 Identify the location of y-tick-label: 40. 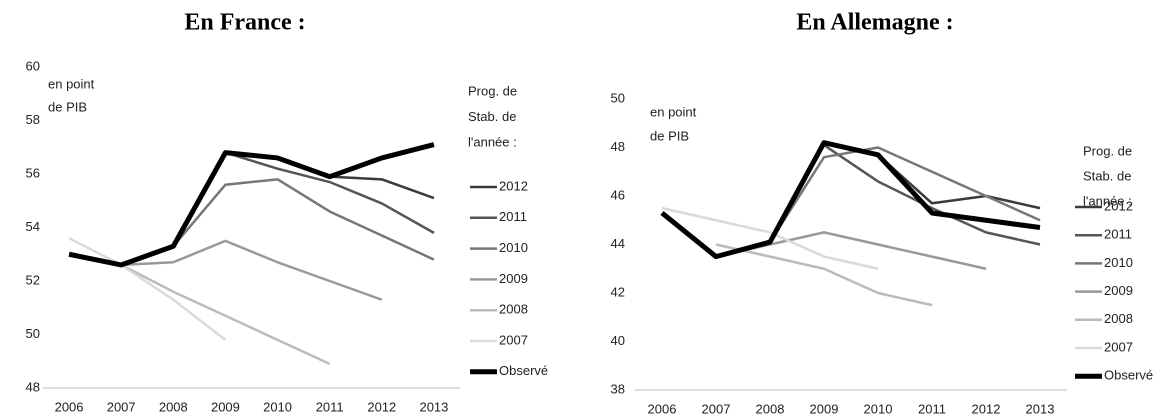
(618, 340).